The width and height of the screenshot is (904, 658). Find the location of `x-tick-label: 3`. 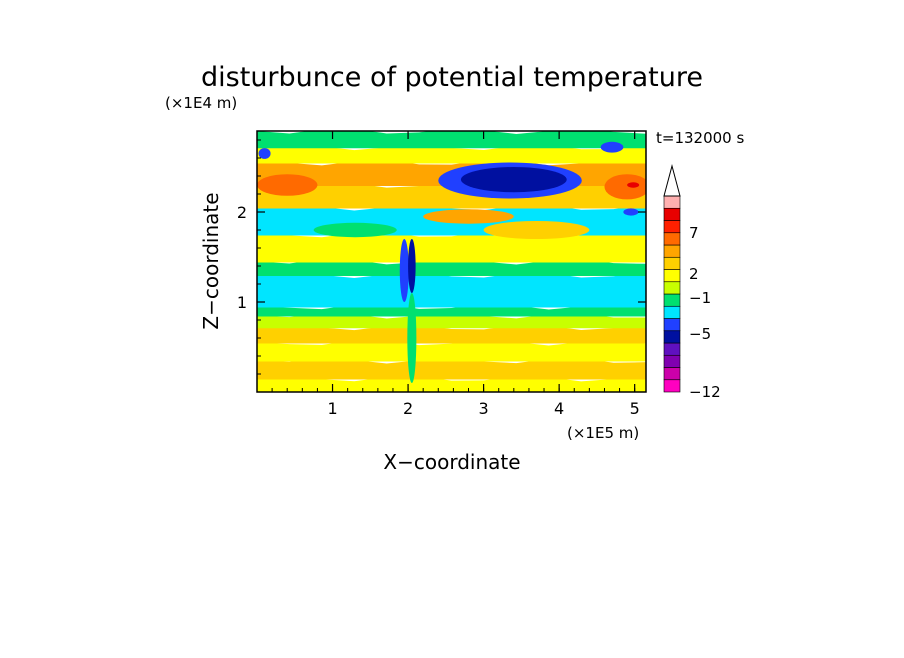

x-tick-label: 3 is located at coordinates (484, 408).